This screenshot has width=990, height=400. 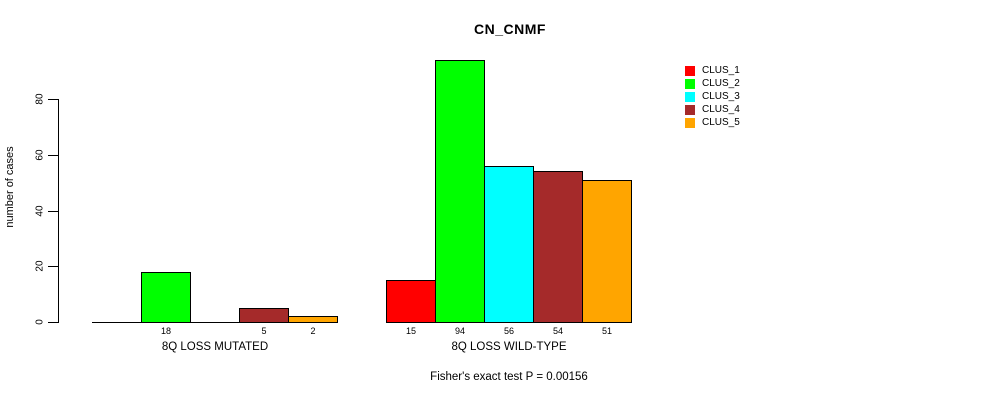 I want to click on bar-value-label: 2, so click(x=313, y=331).